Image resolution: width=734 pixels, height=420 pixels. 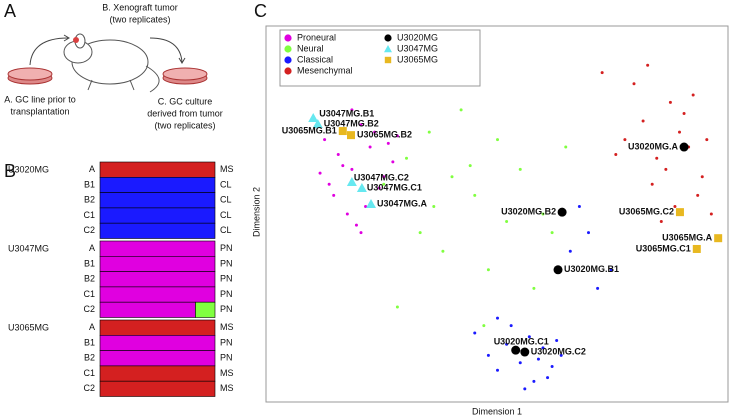 I want to click on legend-label: U3020MG, so click(x=417, y=37).